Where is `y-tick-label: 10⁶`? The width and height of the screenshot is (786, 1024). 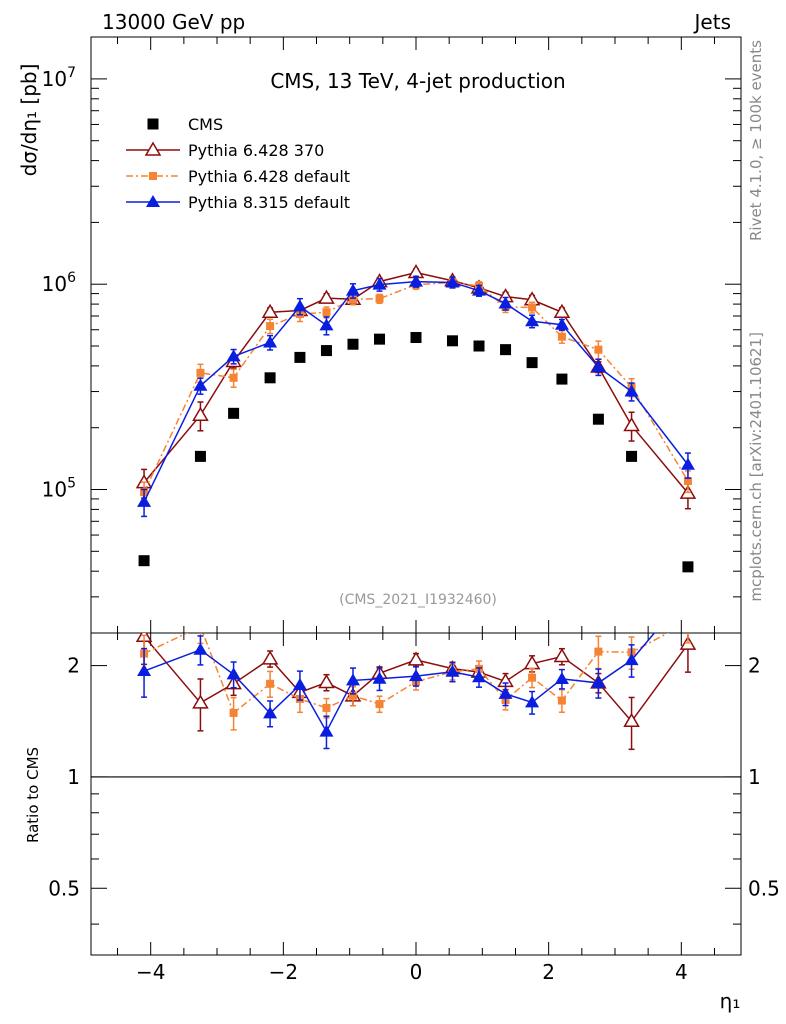 y-tick-label: 10⁶ is located at coordinates (59, 283).